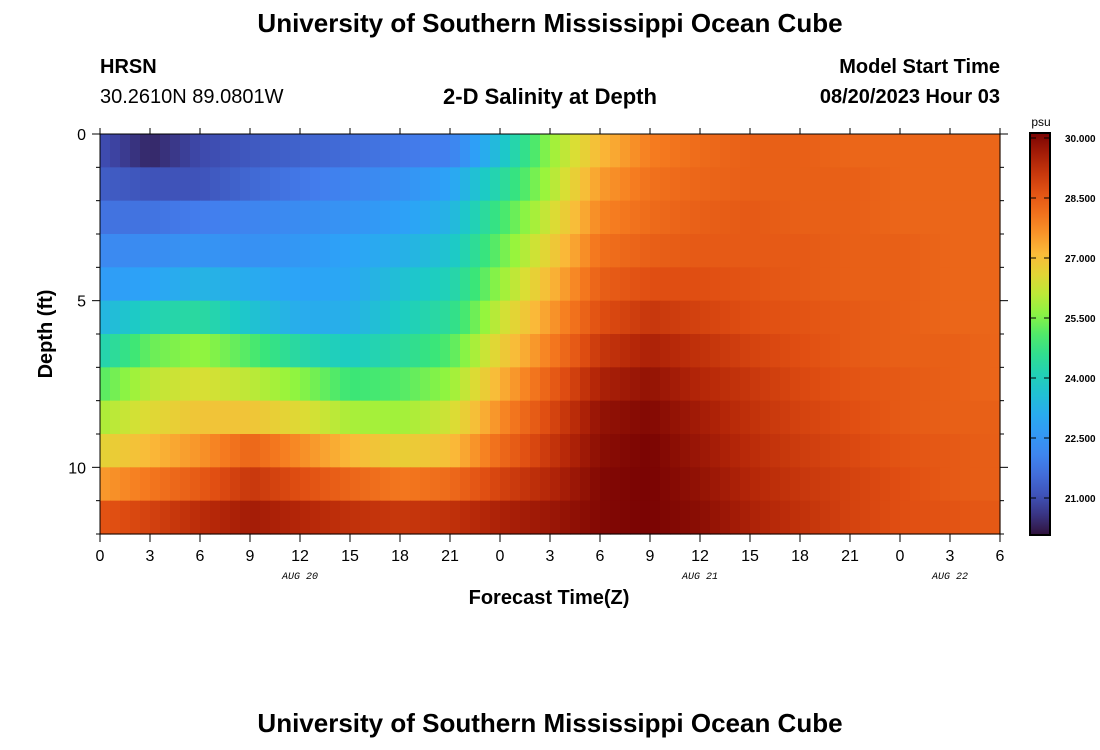 Image resolution: width=1100 pixels, height=750 pixels. I want to click on x-tick-label: 18, so click(800, 556).